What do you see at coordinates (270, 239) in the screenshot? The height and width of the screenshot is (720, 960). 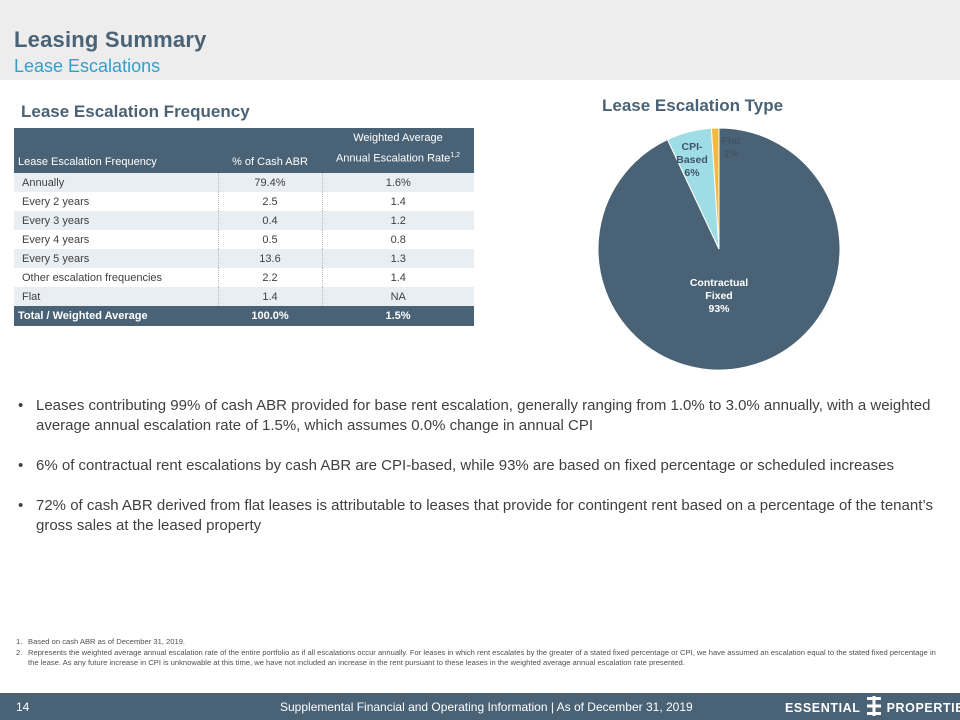 I see `cell-cash-abr: 0.5` at bounding box center [270, 239].